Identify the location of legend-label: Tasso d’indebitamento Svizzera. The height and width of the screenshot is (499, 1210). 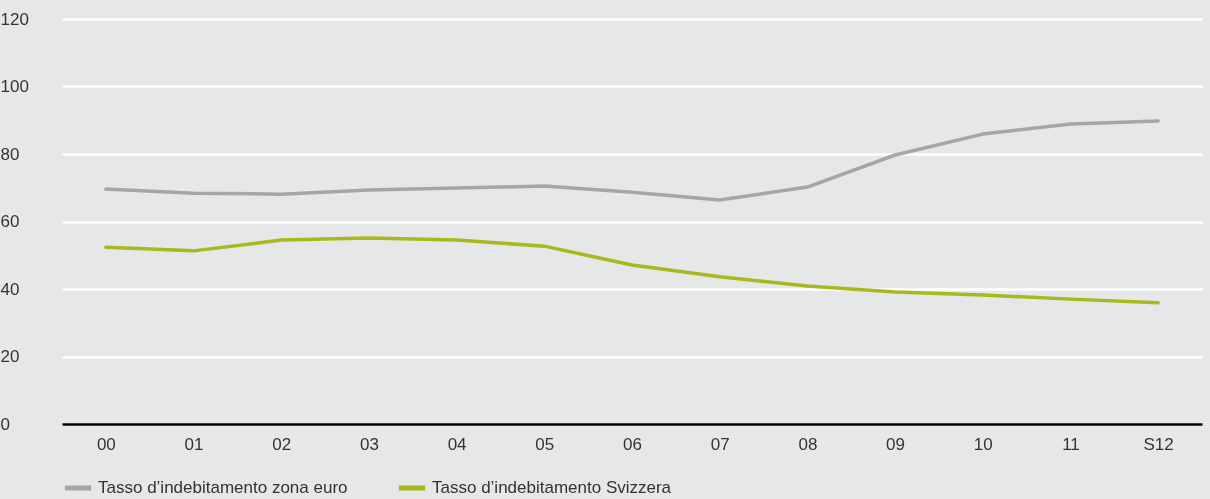
(552, 487).